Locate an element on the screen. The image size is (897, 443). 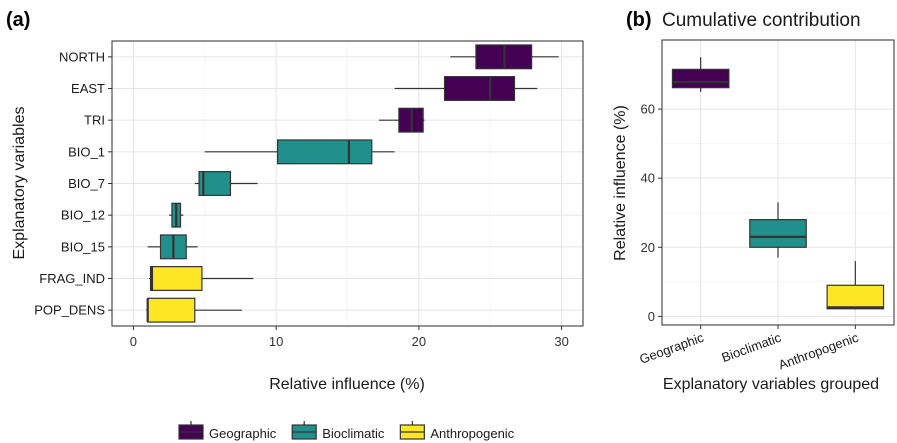
panel-b-y-tick-labels: 0 20 40 60 is located at coordinates (651, 213).